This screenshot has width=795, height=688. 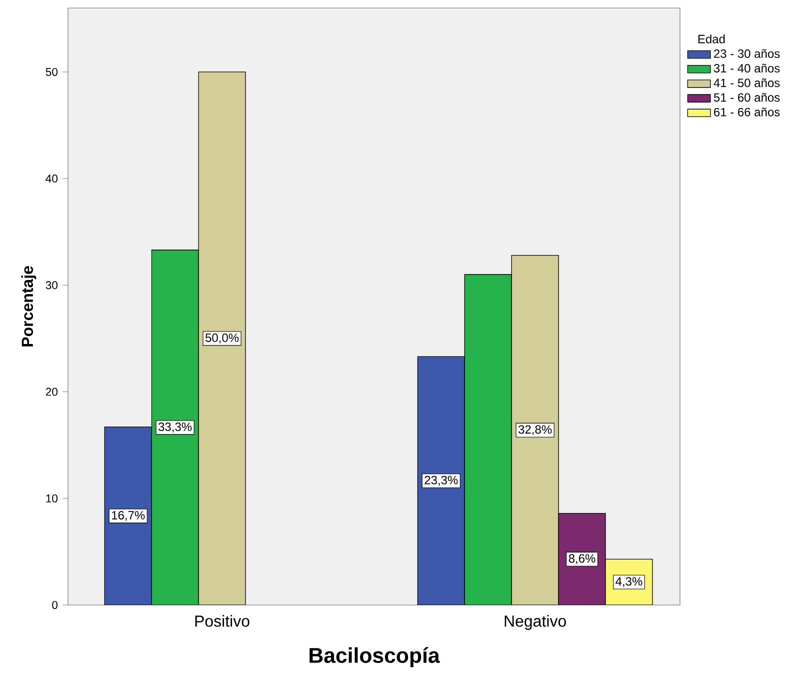 I want to click on data-label: 4,3%, so click(x=629, y=582).